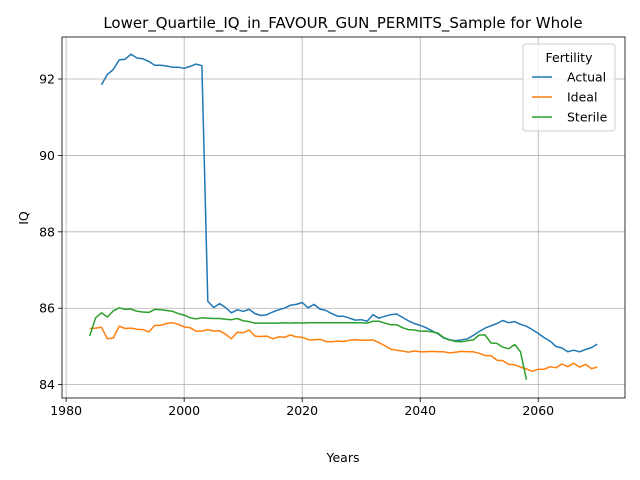  I want to click on x-axis-ticks: 1980 2000 2020 2040 2060, so click(302, 408).